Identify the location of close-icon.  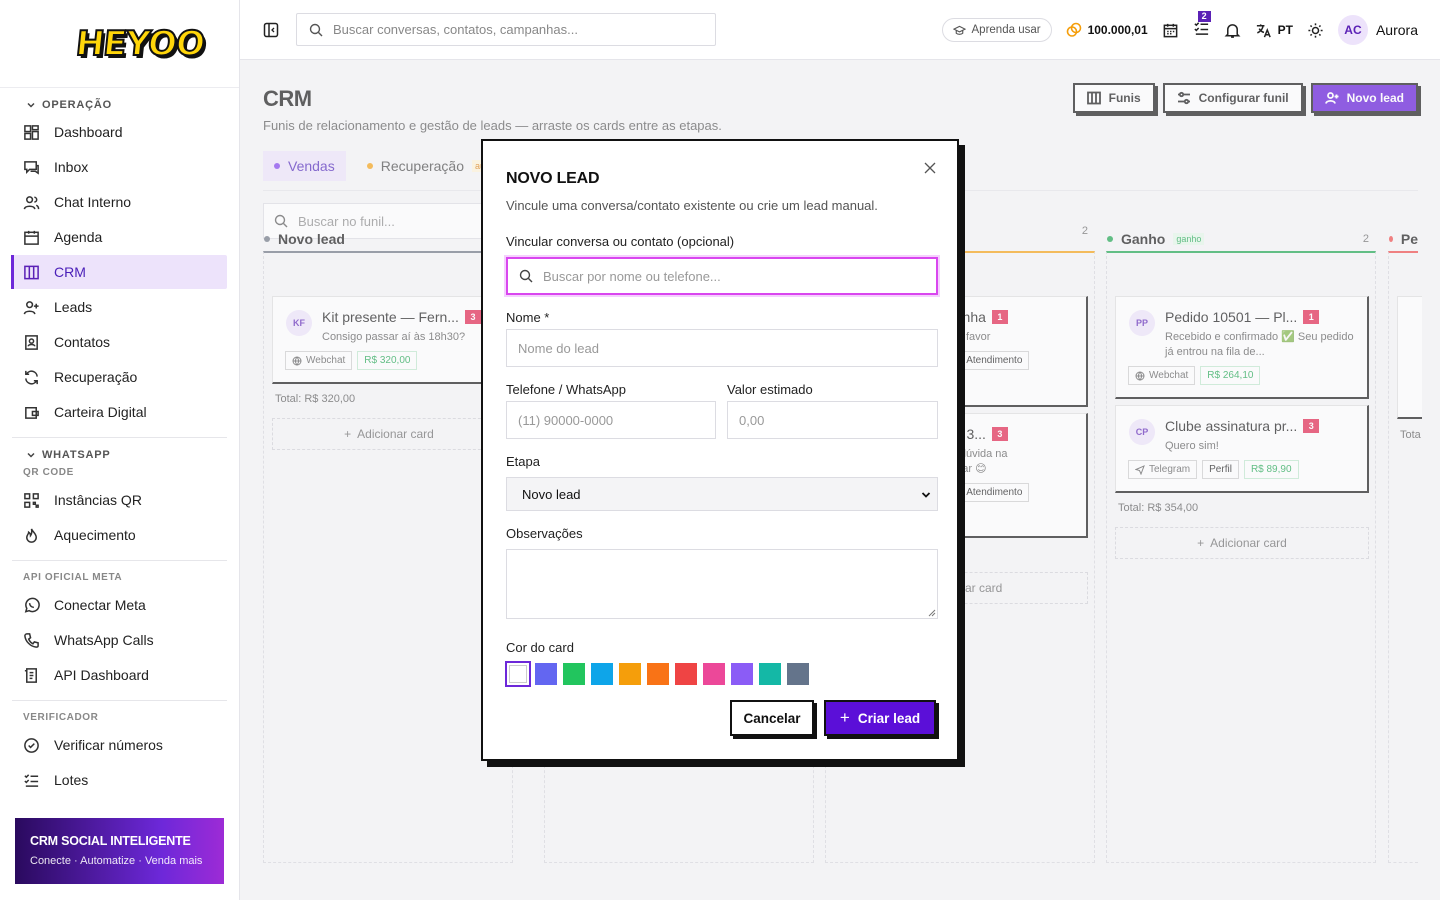
(930, 168).